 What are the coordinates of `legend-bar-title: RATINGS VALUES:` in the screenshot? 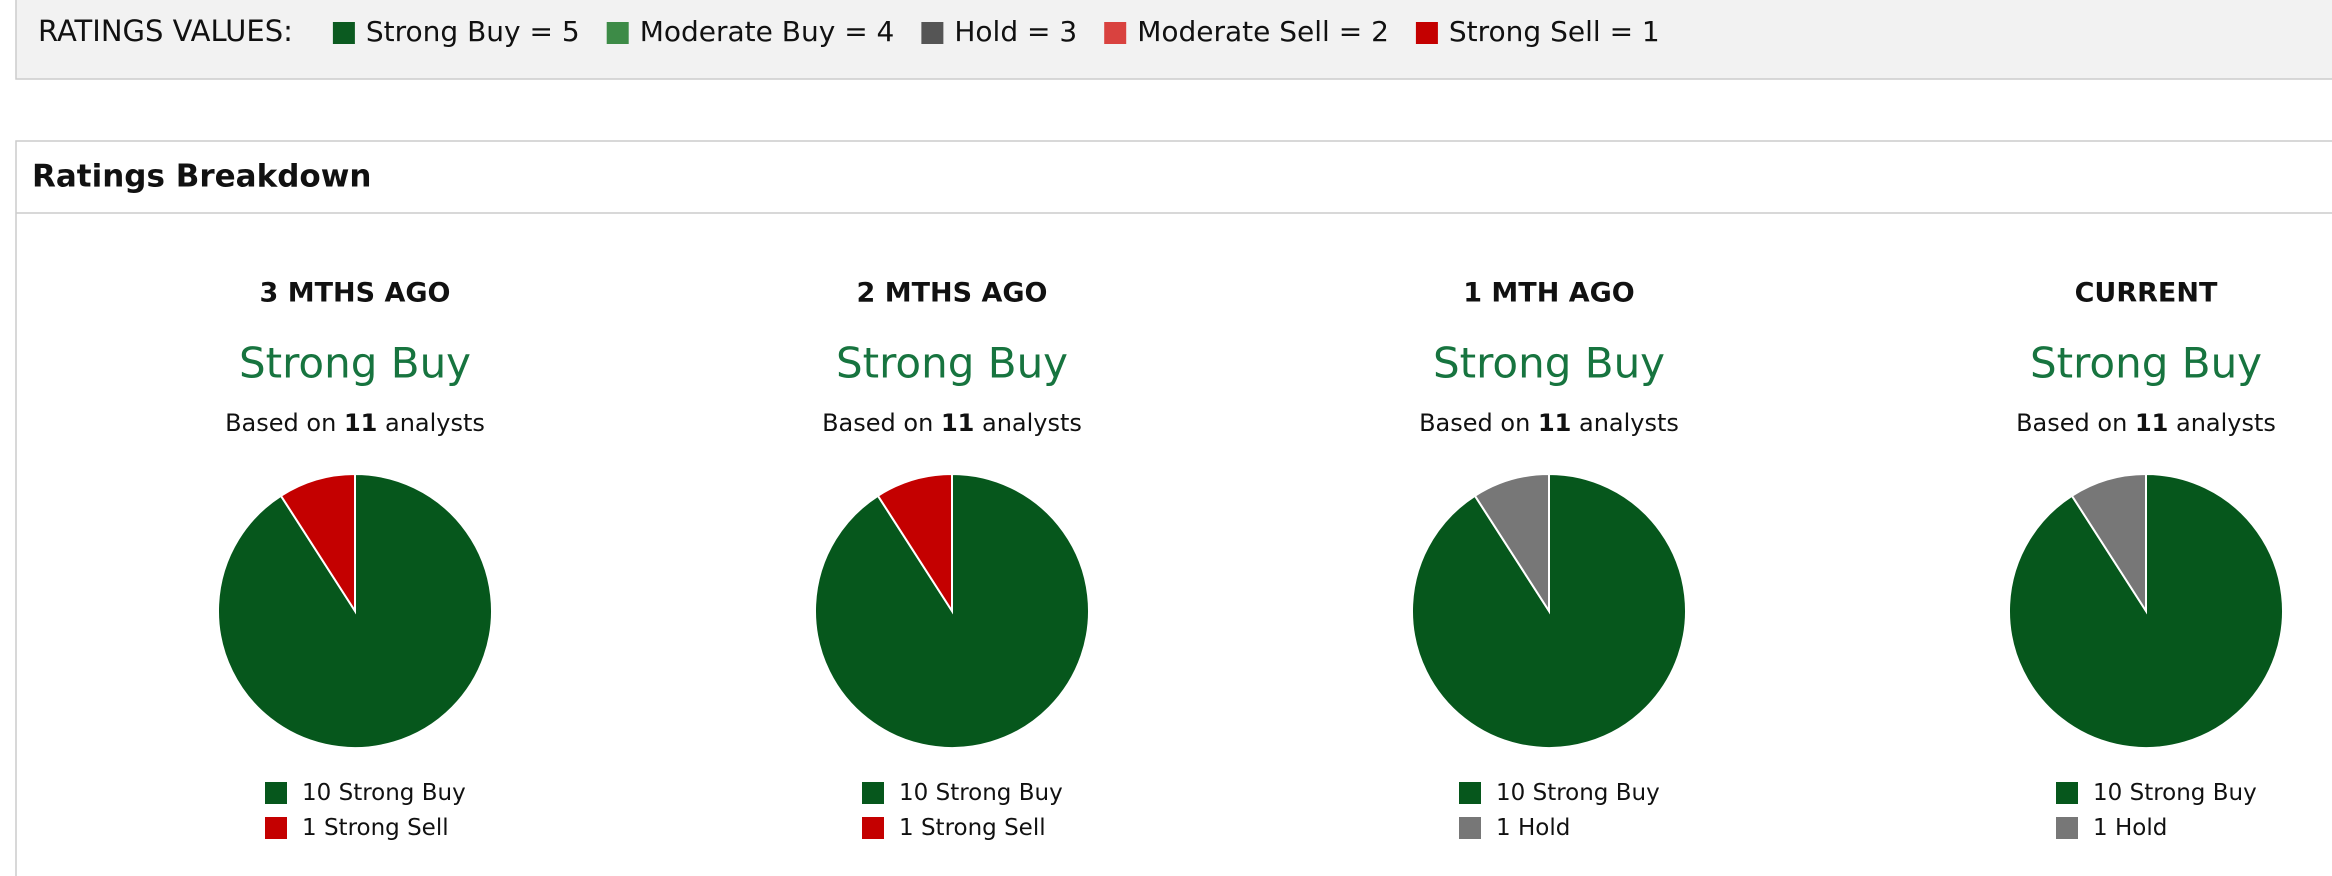 It's located at (165, 31).